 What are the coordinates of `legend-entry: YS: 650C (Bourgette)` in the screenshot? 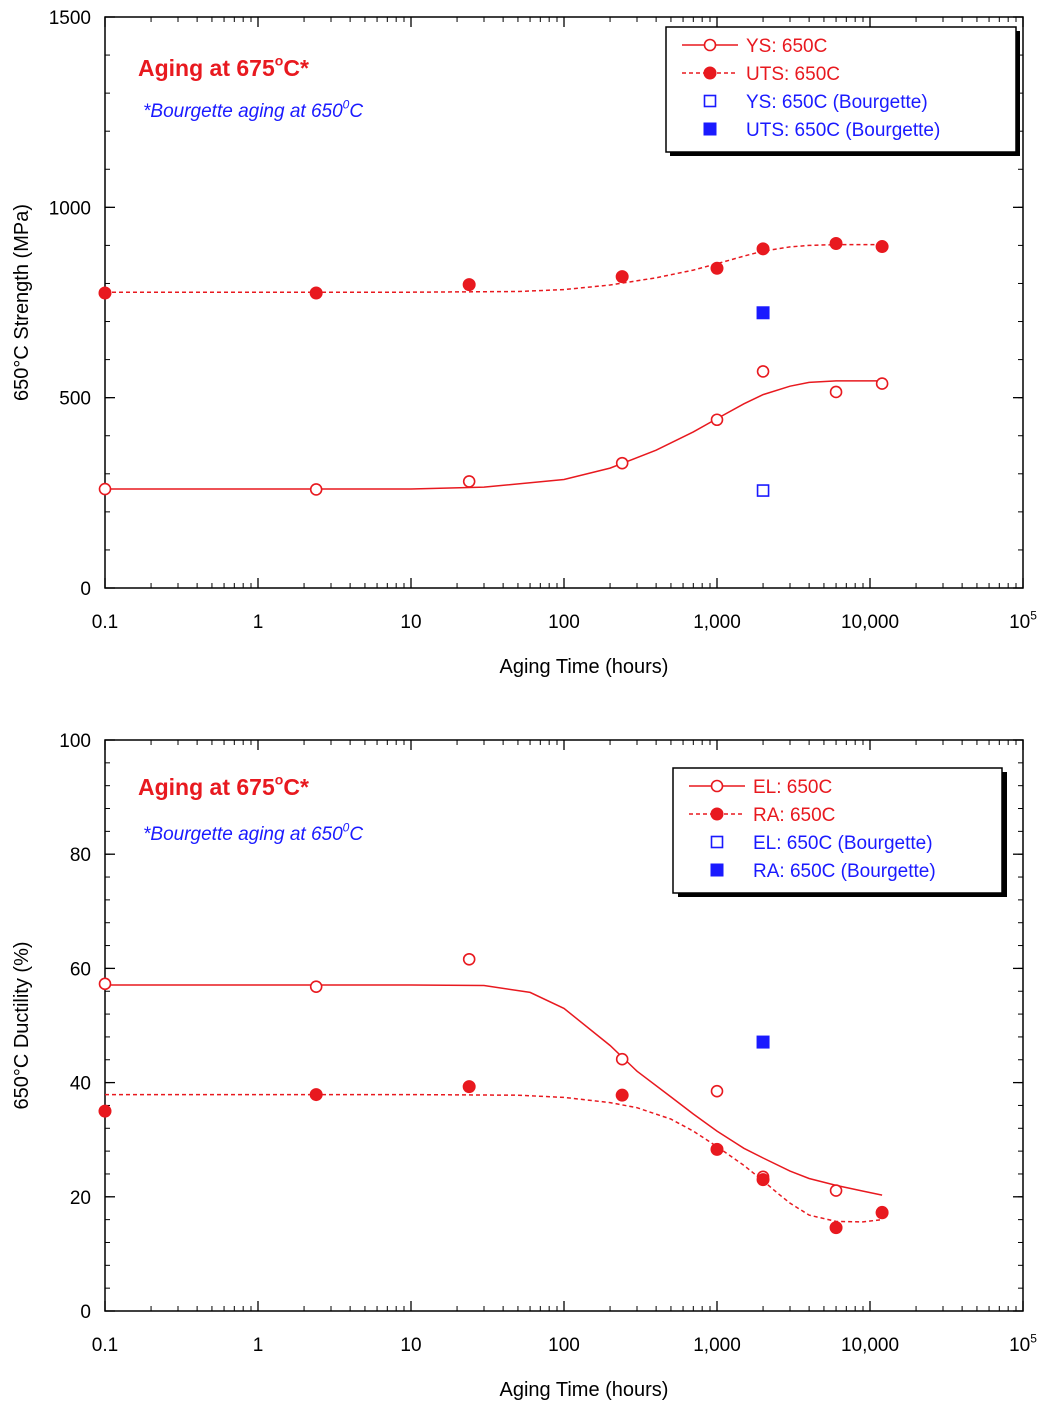 It's located at (837, 102).